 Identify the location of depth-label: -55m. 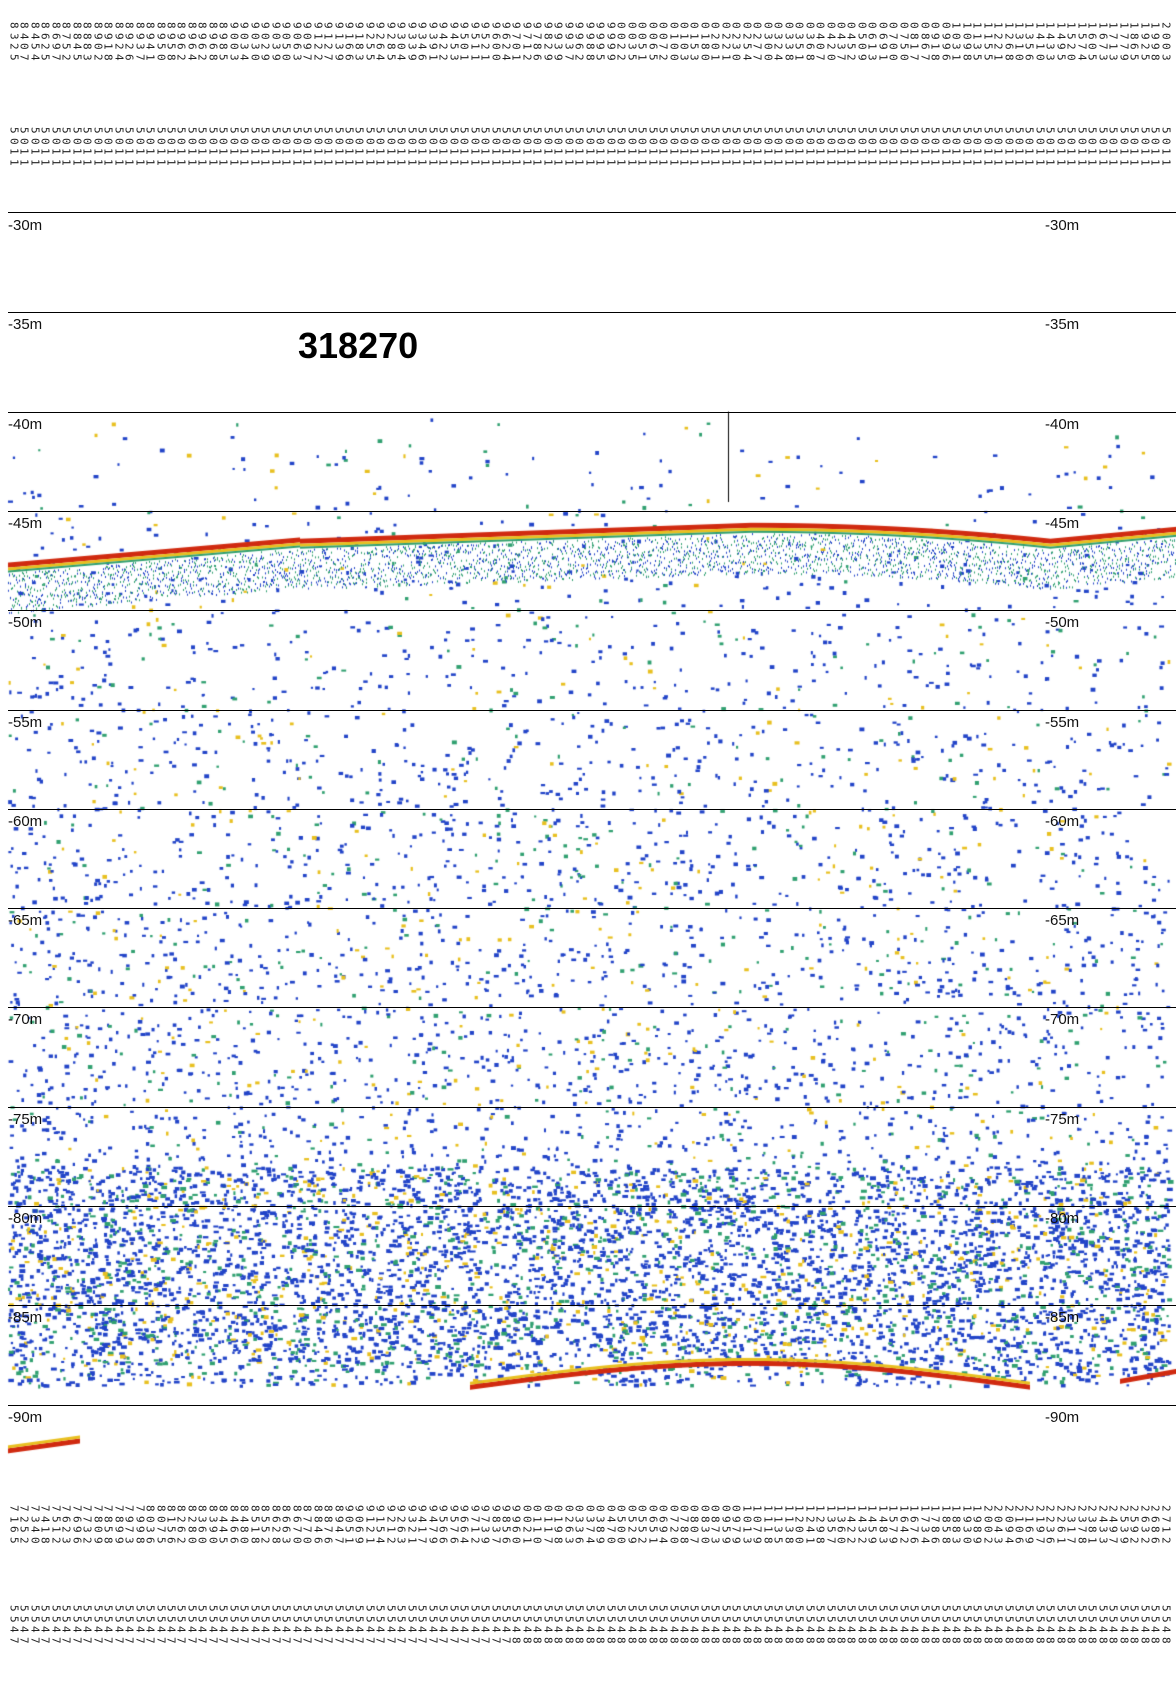
(25, 722).